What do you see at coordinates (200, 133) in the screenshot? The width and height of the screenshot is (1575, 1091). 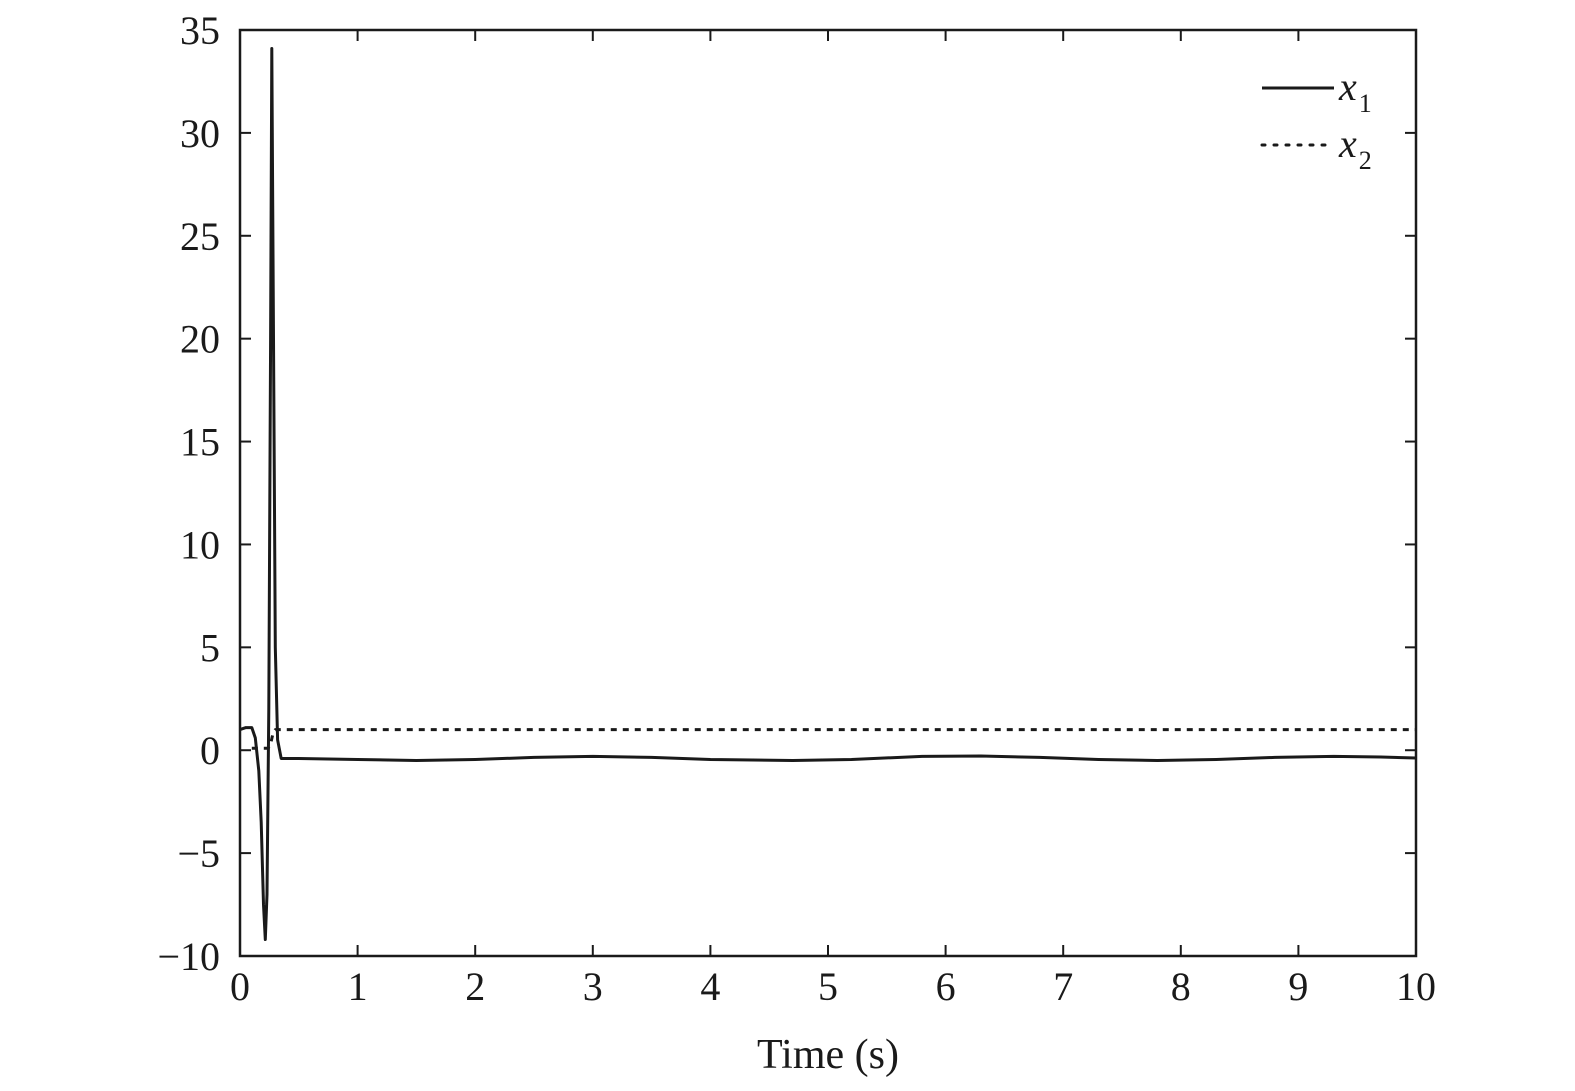 I see `y-tick-label: 30` at bounding box center [200, 133].